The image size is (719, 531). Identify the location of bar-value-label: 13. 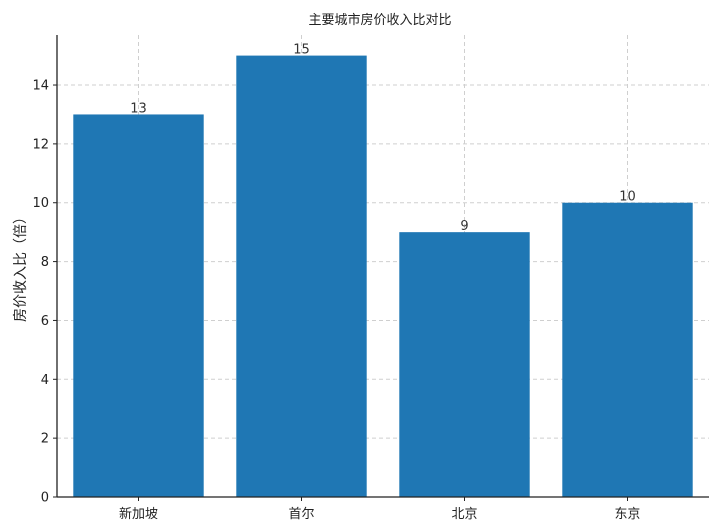
(138, 108).